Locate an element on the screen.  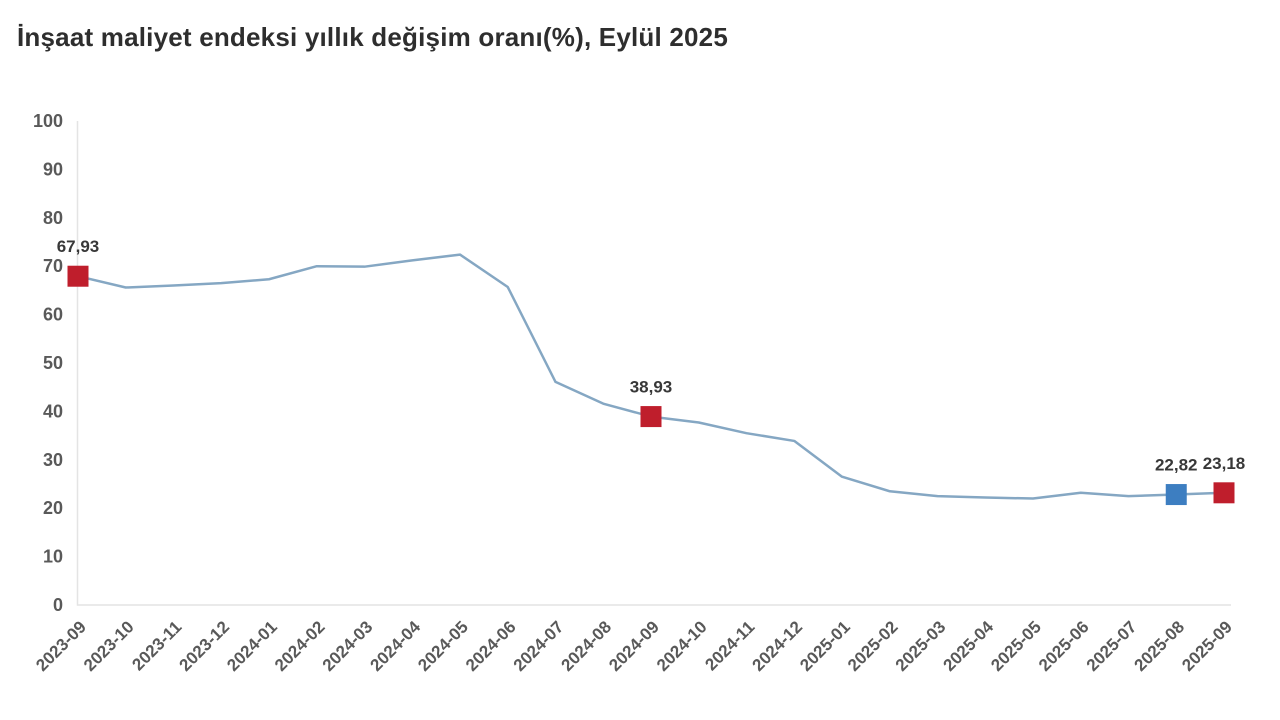
data-label-2024-09: 38,93 is located at coordinates (651, 387).